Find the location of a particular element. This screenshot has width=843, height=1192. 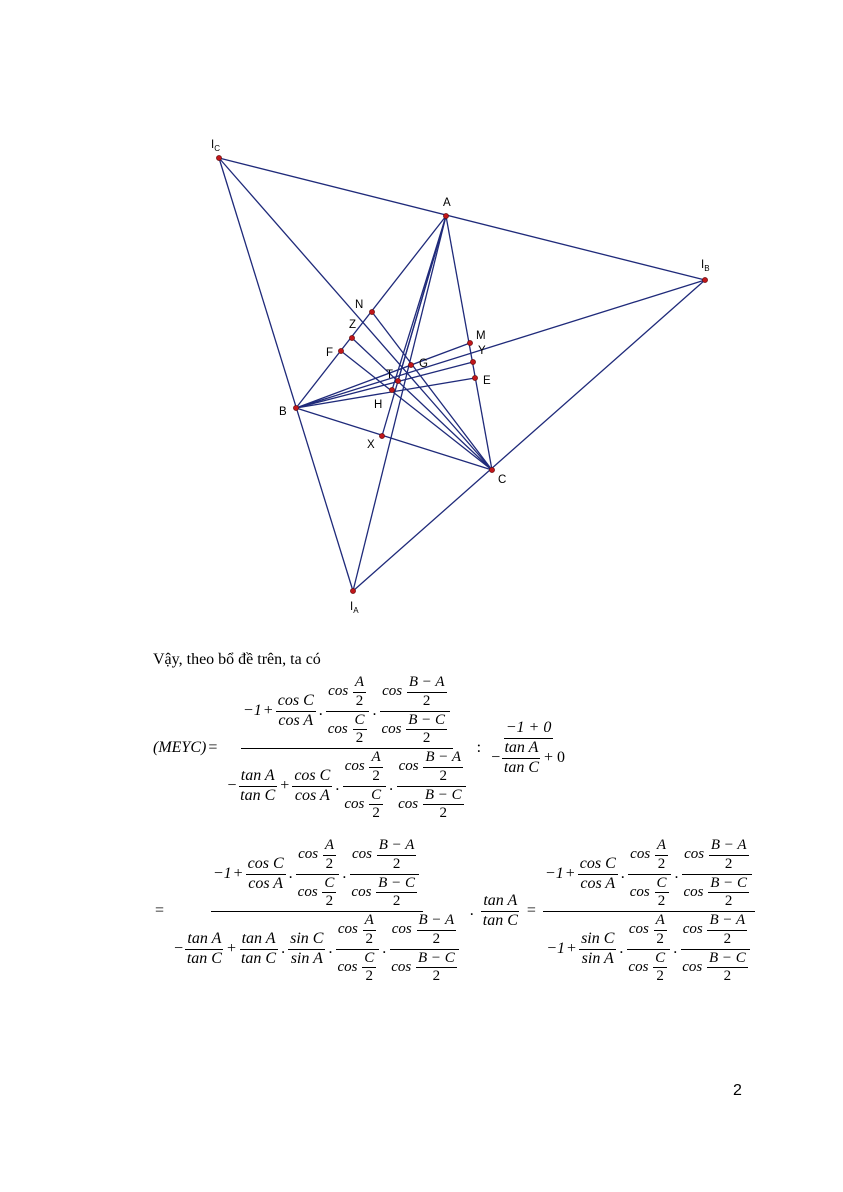

point-X is located at coordinates (382, 436).